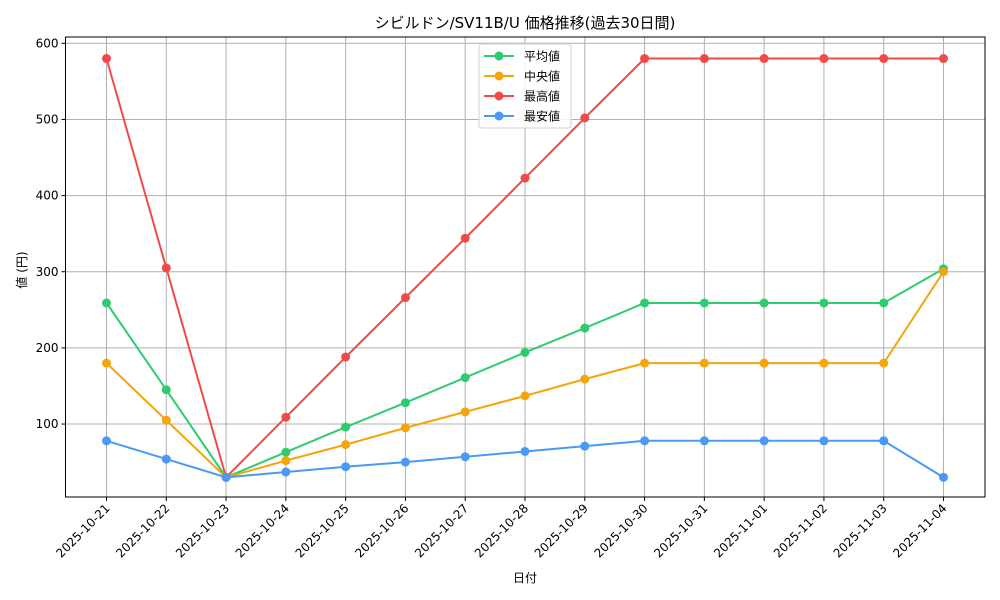 The image size is (1000, 600). Describe the element at coordinates (860, 530) in the screenshot. I see `x-tick-label: 2025-11-03` at that location.